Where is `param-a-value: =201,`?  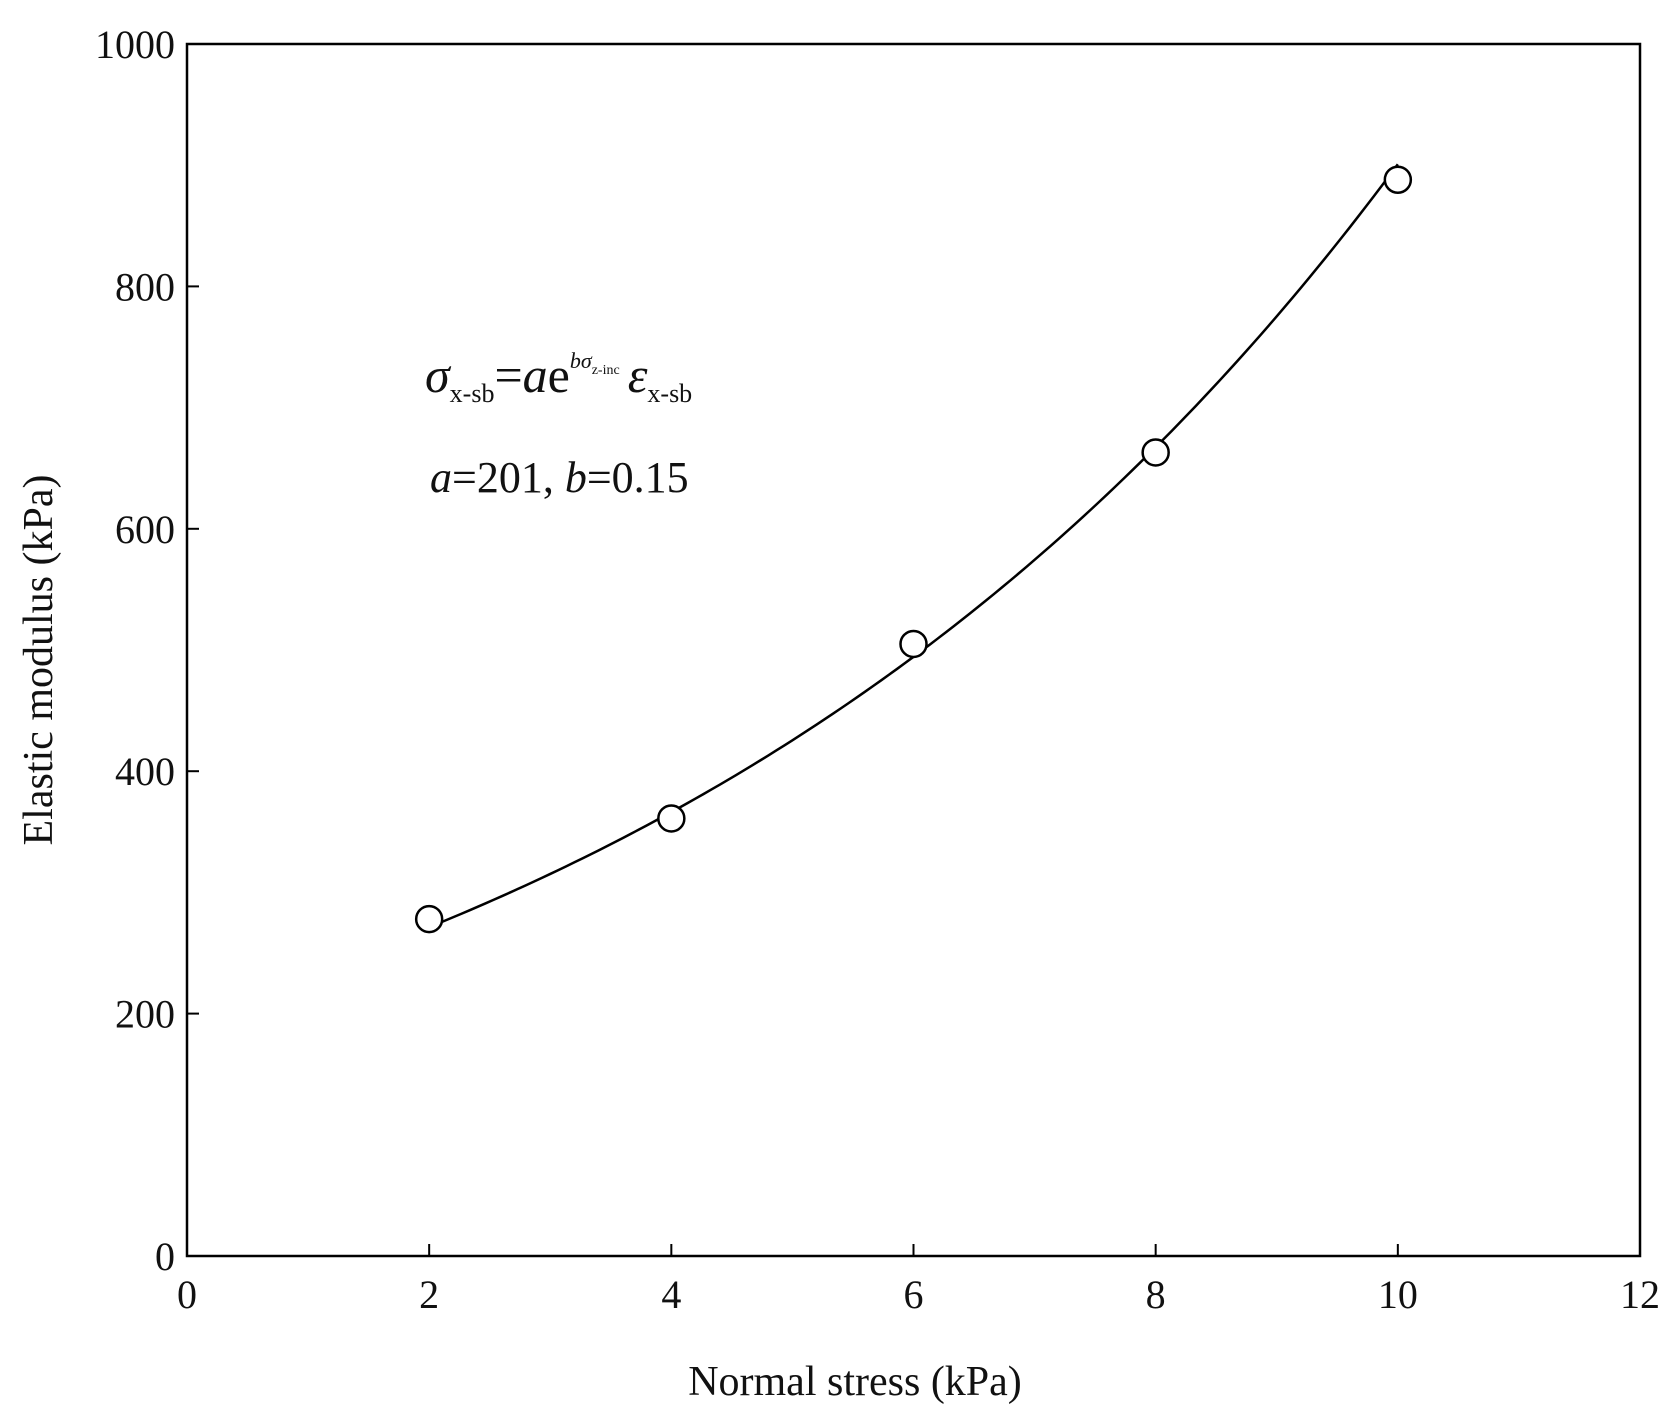
param-a-value: =201, is located at coordinates (508, 477).